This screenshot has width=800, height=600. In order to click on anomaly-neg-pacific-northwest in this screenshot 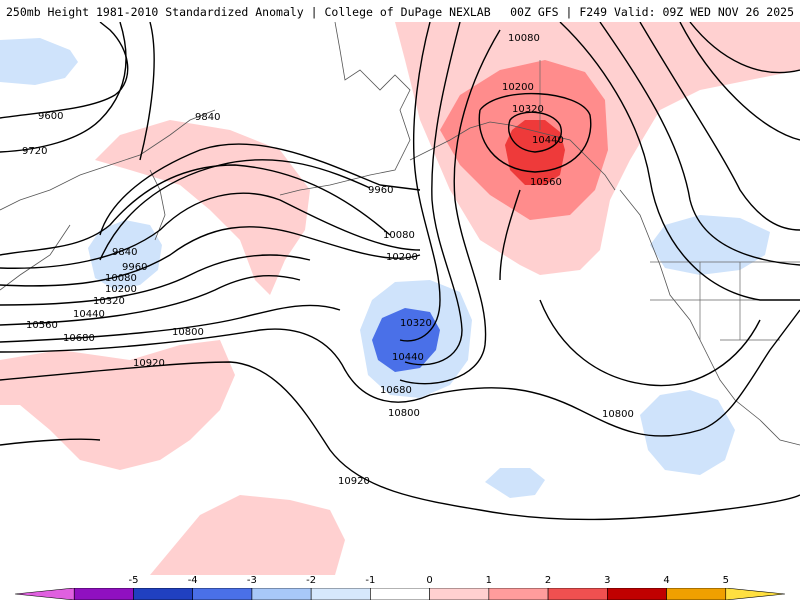, I will do `click(710, 245)`.